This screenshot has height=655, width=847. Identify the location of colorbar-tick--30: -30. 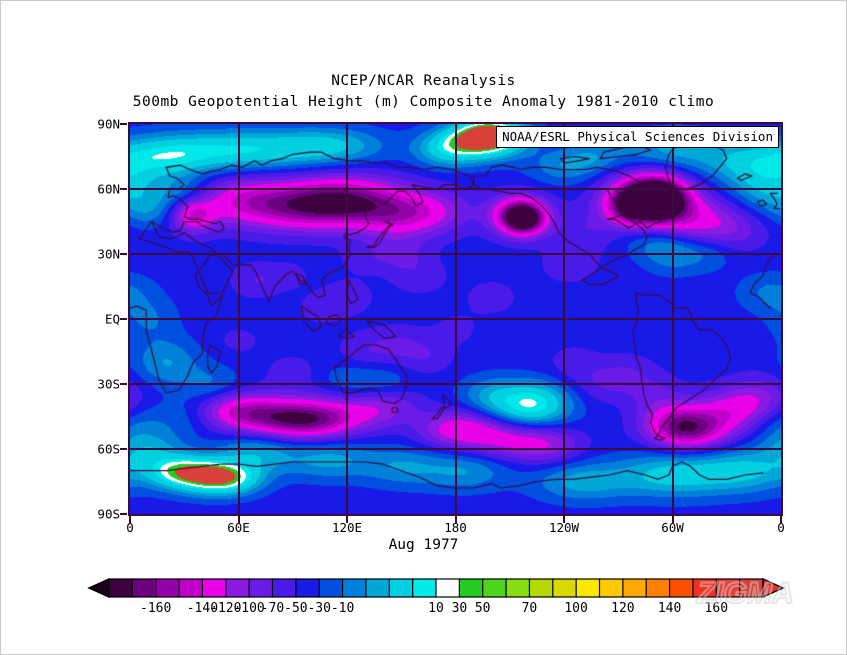
(319, 608).